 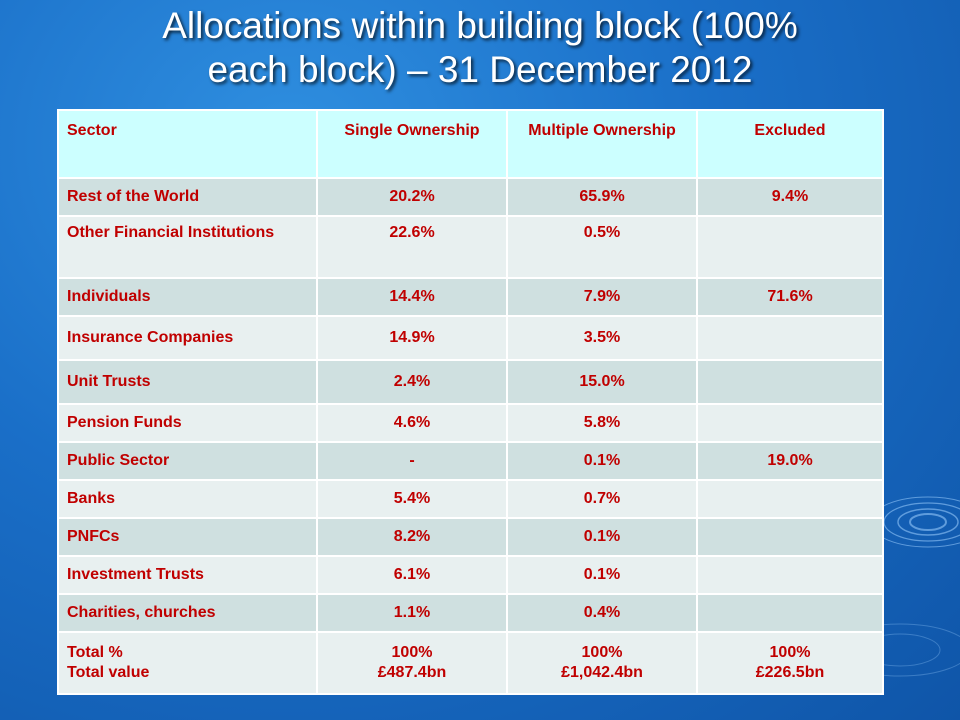 I want to click on cell-multiple: 3.5%, so click(x=602, y=338).